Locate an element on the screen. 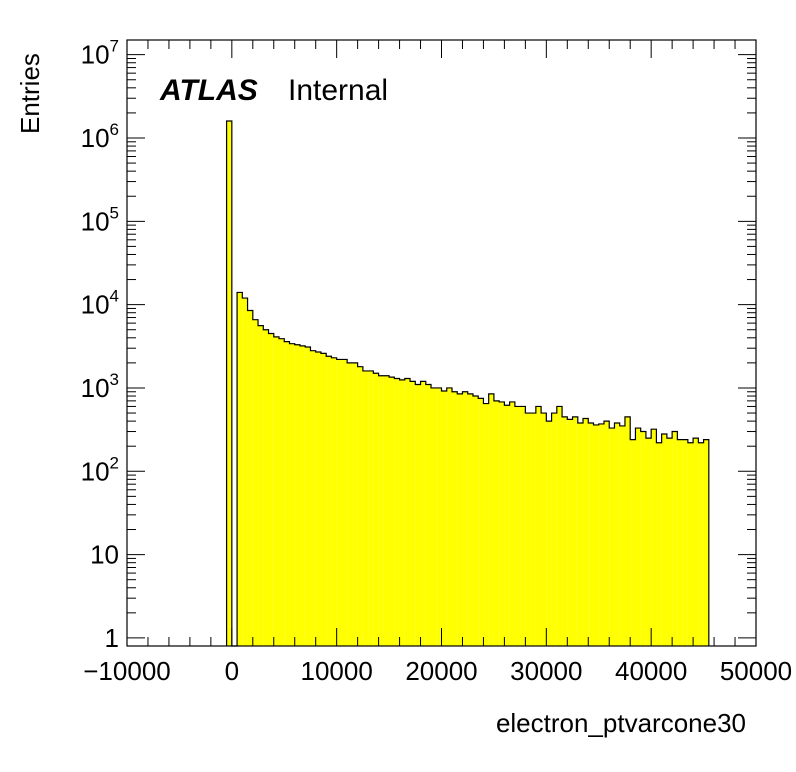 The image size is (796, 772). y-tick-label: 10⁵ is located at coordinates (100, 219).